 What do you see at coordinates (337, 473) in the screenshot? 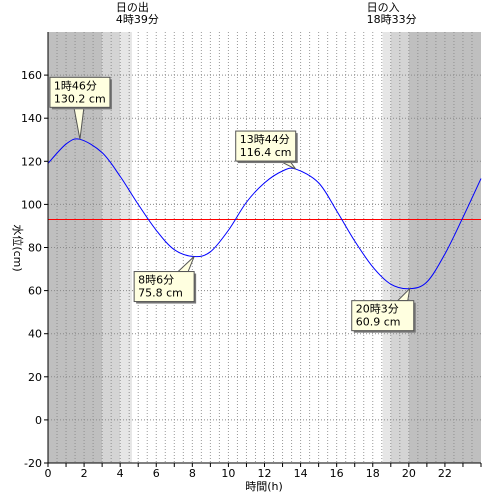
I see `x-tick-label: 16` at bounding box center [337, 473].